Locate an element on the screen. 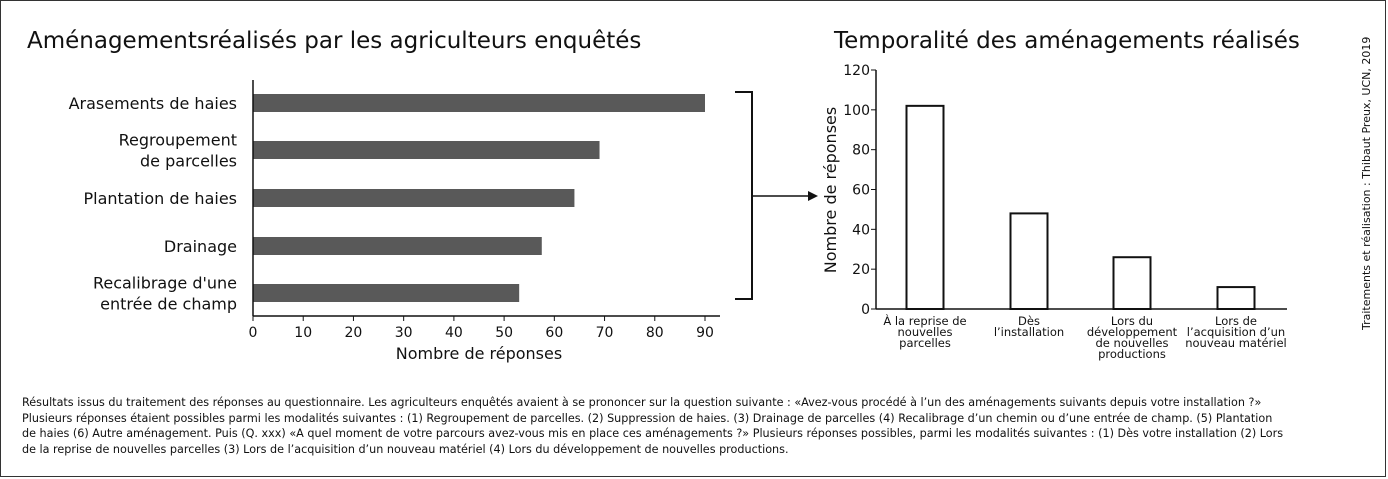 This screenshot has height=479, width=1388. x-tick-label: 0 is located at coordinates (253, 333).